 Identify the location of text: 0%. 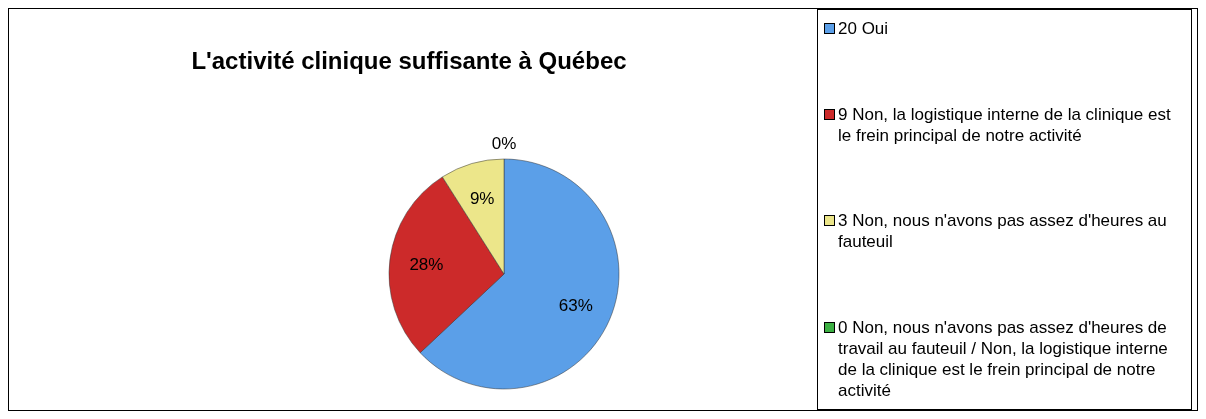
(504, 143).